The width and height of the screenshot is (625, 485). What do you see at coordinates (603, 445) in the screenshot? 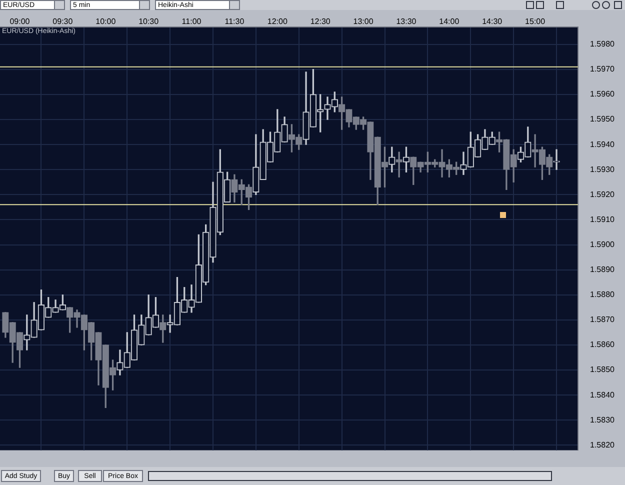
I see `y-tick-label: 1.5820` at bounding box center [603, 445].